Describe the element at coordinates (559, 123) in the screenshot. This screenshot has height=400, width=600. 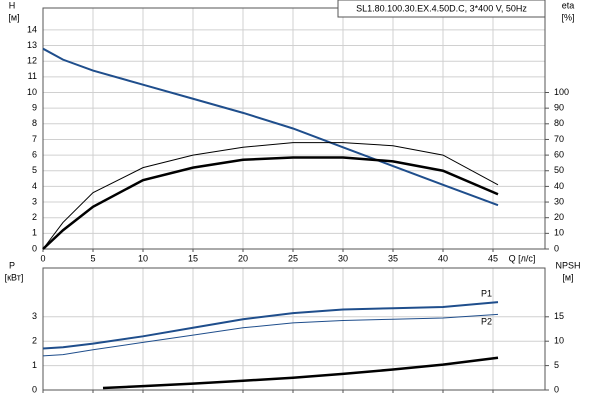
I see `y2-tick-label: 80` at that location.